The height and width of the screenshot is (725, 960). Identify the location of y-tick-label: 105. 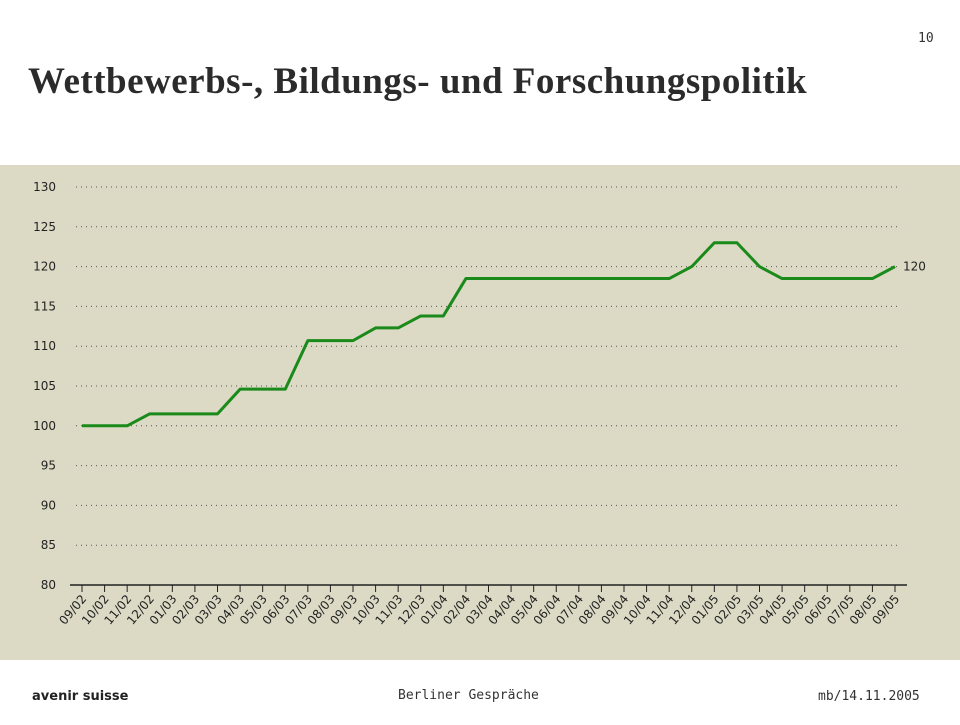
(44, 386).